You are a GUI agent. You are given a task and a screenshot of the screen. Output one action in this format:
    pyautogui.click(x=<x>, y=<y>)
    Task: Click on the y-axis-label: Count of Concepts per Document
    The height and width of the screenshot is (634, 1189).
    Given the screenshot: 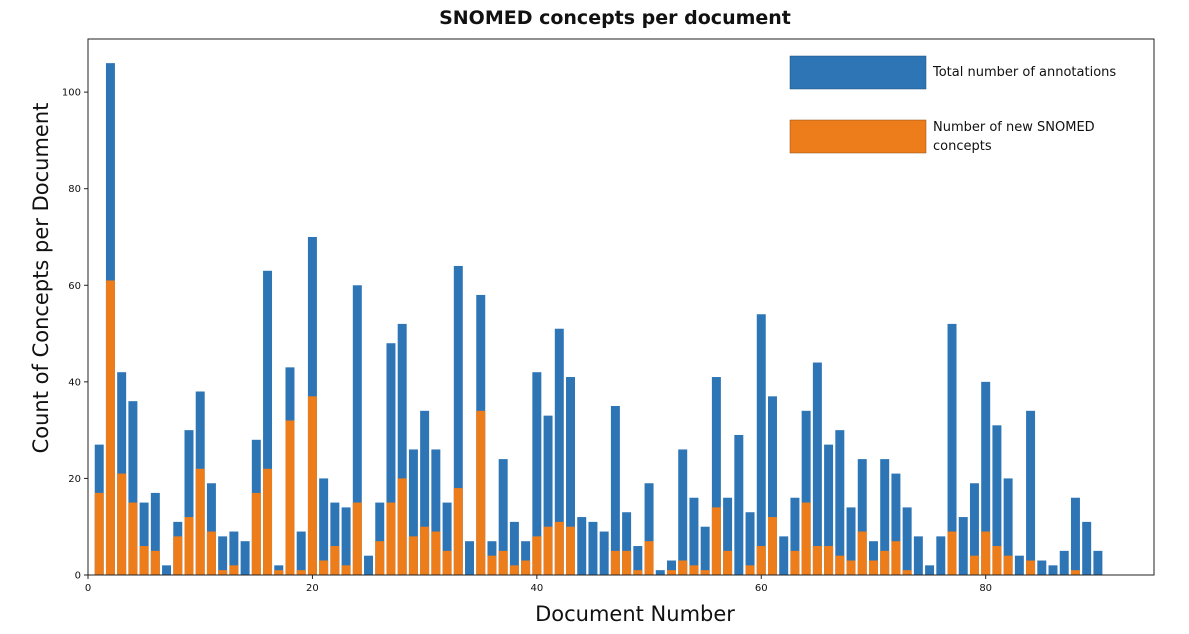 What is the action you would take?
    pyautogui.click(x=41, y=278)
    